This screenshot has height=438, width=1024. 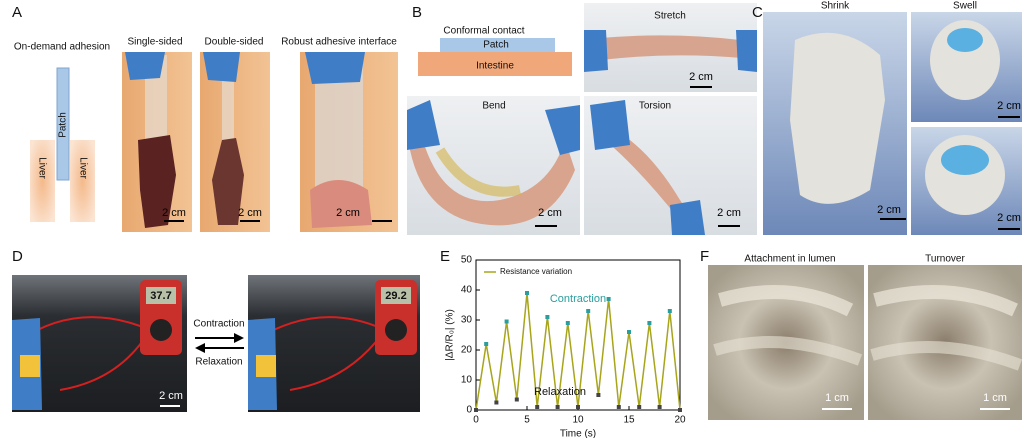 I want to click on caption: Swell, so click(x=965, y=6).